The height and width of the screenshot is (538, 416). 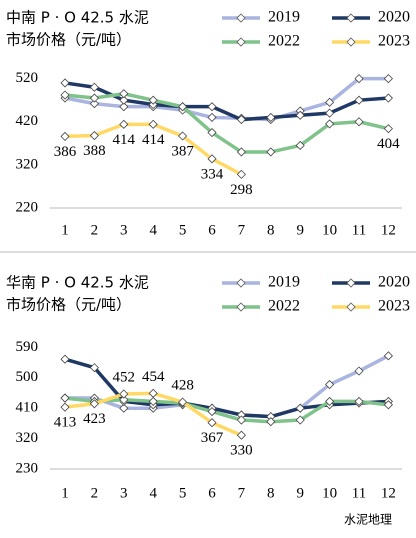 I want to click on chart-subtitle: 市场价格（元/吨）, so click(x=68, y=40).